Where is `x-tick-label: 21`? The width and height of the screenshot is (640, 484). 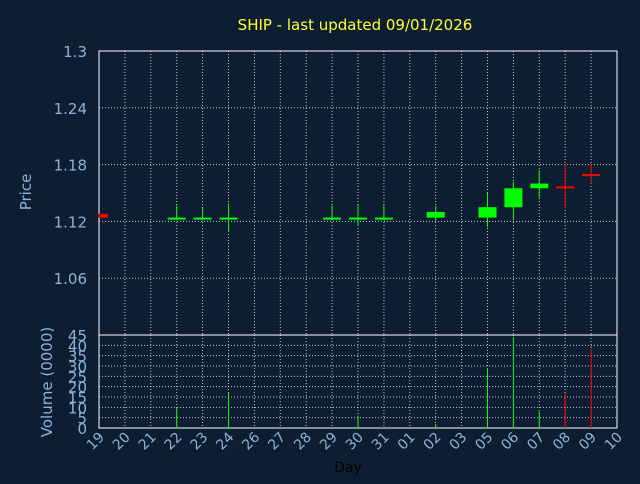
x-tick-label: 21 is located at coordinates (148, 442).